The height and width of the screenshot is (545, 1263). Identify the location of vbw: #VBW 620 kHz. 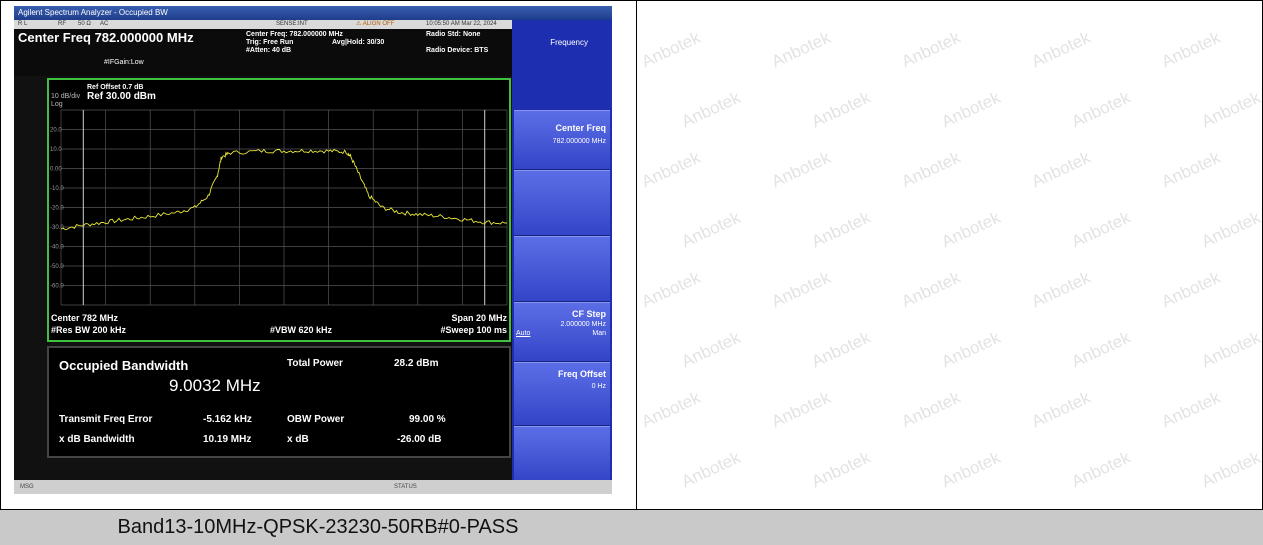
(301, 330).